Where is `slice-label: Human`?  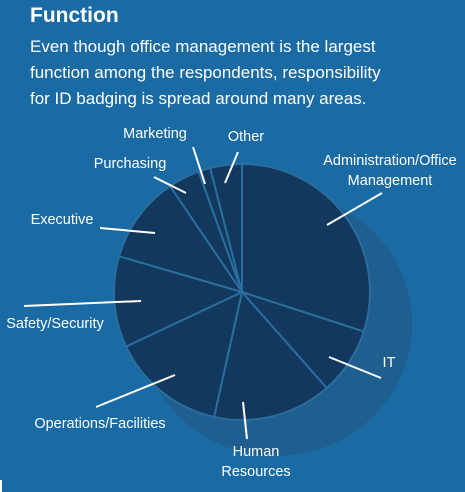
slice-label: Human is located at coordinates (256, 452).